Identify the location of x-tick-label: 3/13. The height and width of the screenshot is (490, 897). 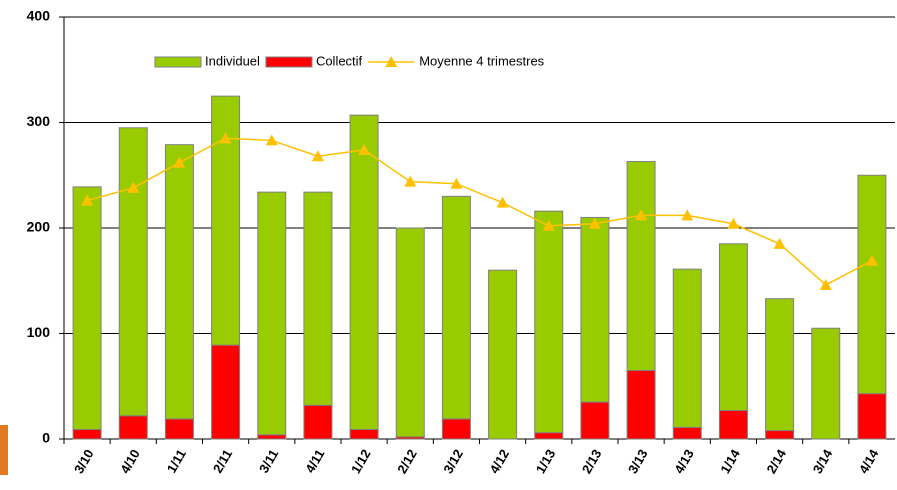
(638, 461).